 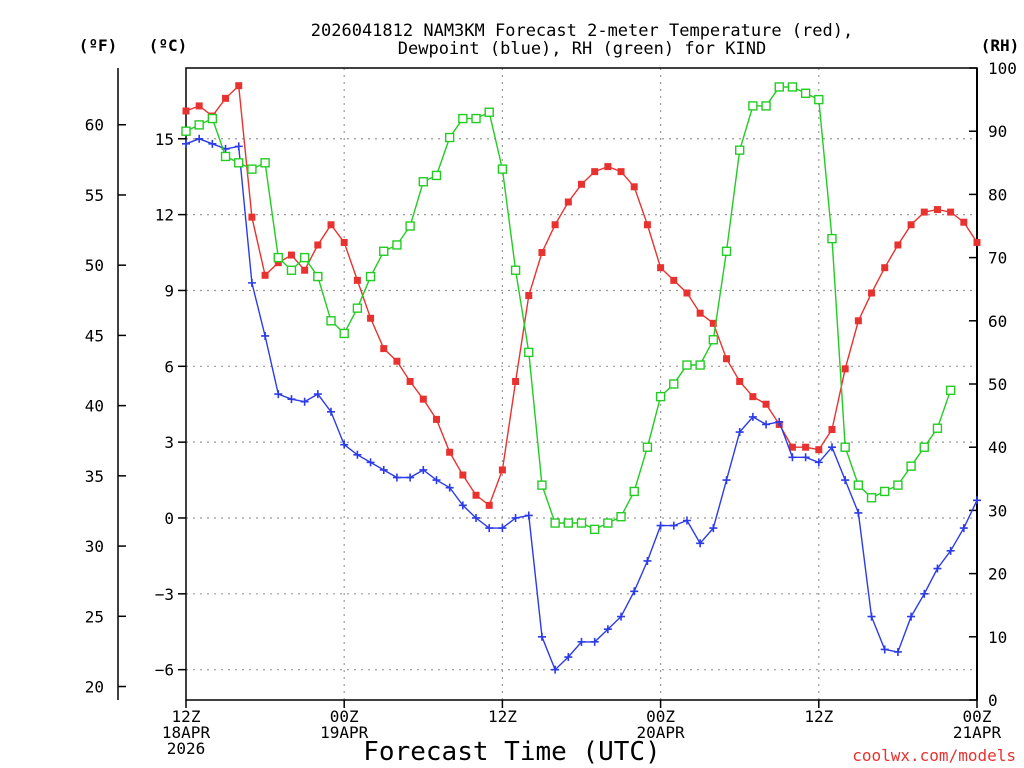 What do you see at coordinates (94, 616) in the screenshot?
I see `fahrenheit-tick-label: 25` at bounding box center [94, 616].